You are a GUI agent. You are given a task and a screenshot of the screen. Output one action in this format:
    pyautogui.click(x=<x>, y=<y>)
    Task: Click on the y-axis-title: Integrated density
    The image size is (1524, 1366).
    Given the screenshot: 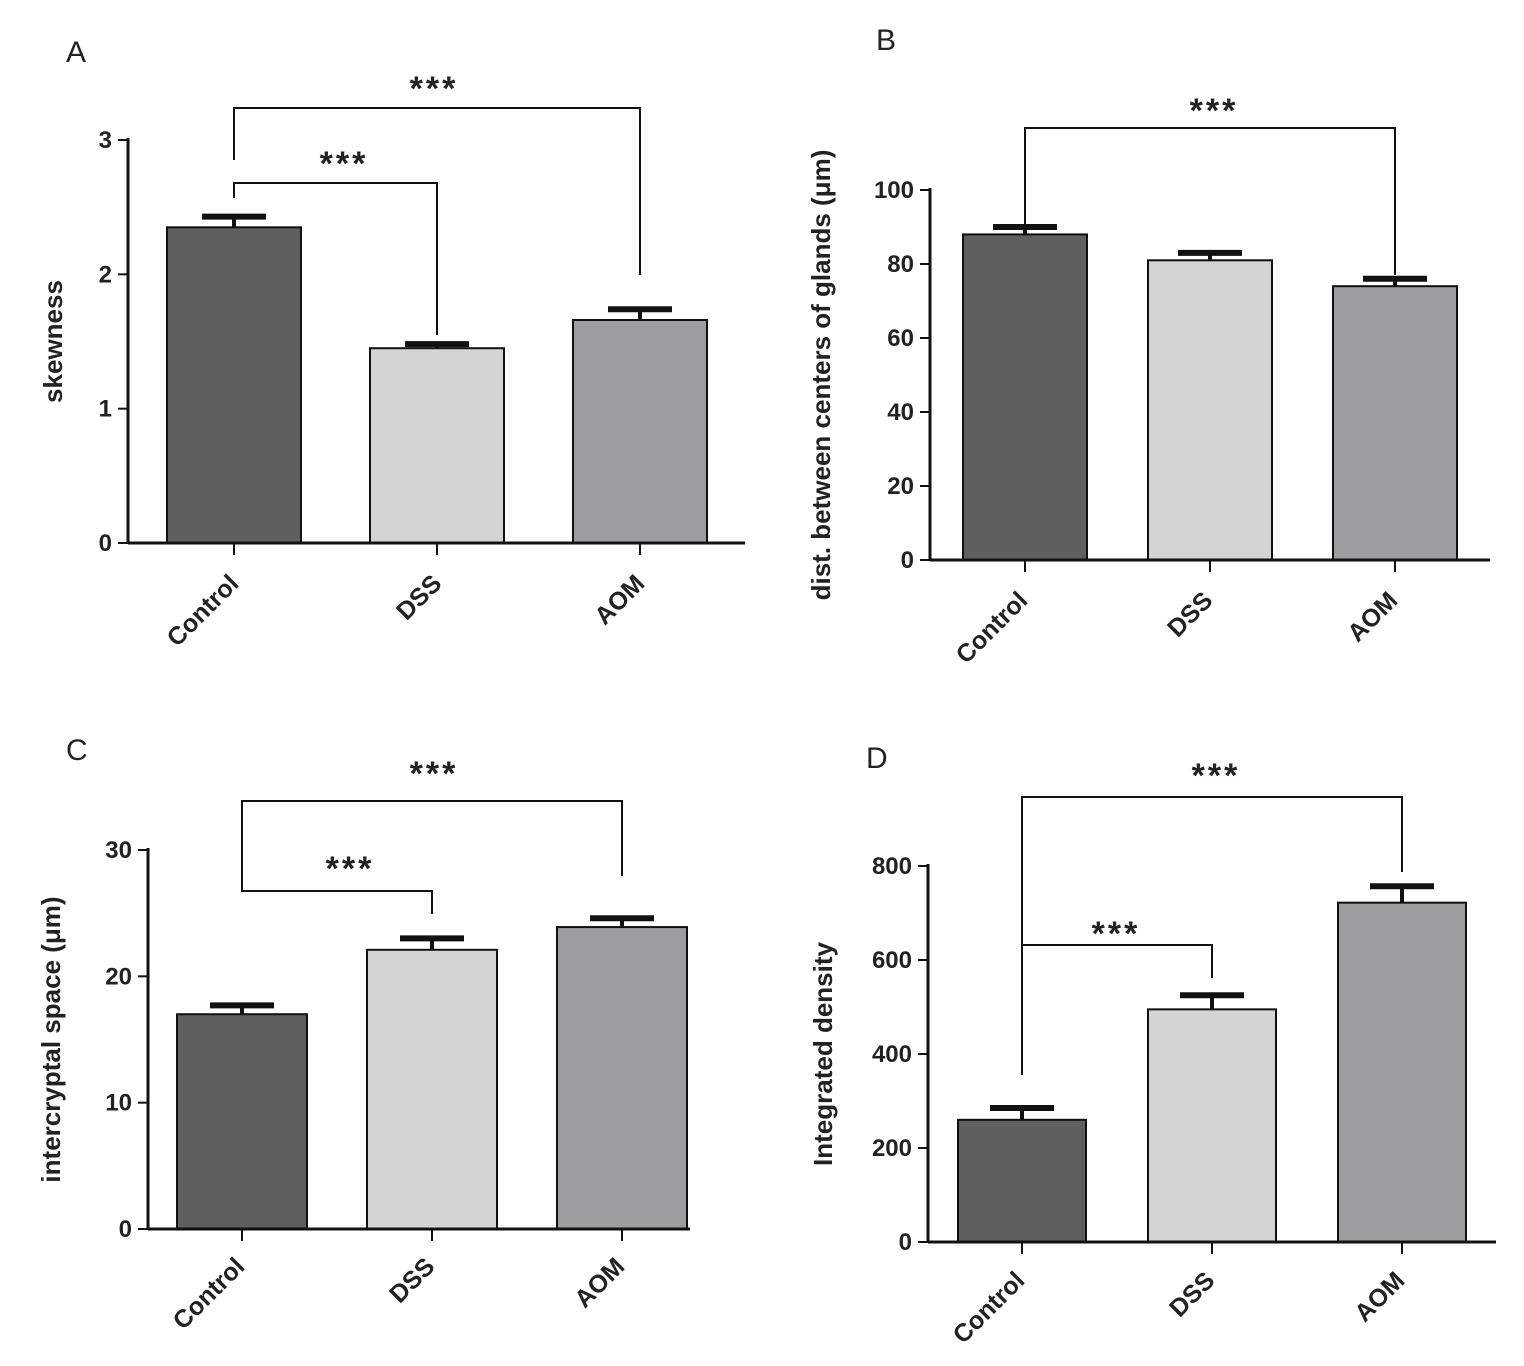 What is the action you would take?
    pyautogui.click(x=823, y=1053)
    